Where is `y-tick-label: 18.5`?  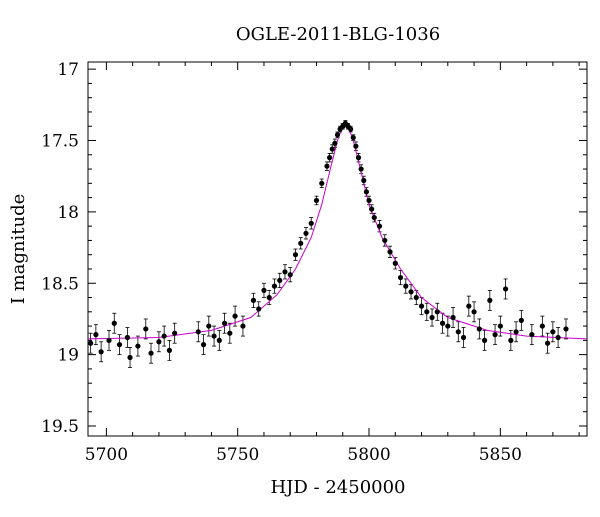 y-tick-label: 18.5 is located at coordinates (60, 284).